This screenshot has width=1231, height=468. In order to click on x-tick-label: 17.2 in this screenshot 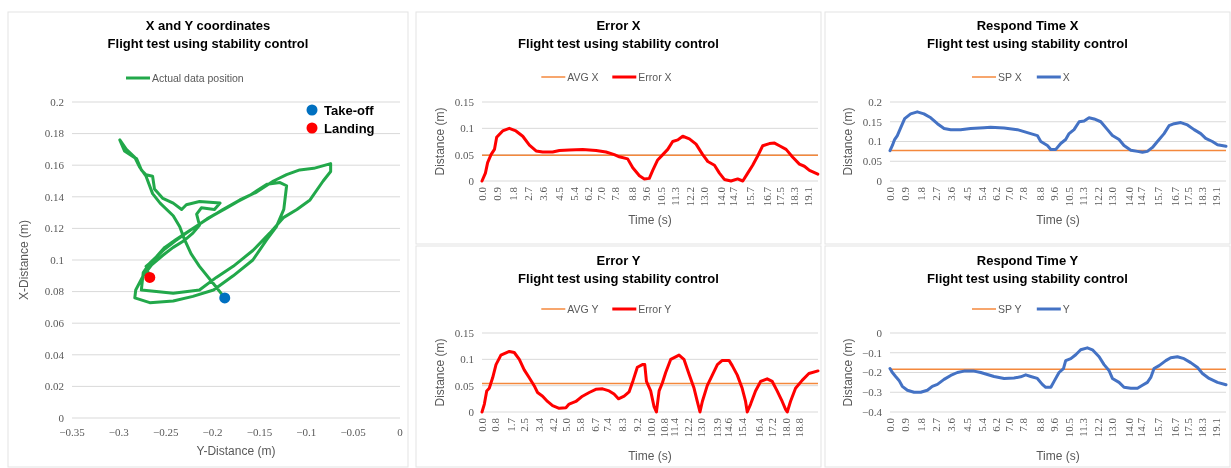, I will do `click(772, 428)`.